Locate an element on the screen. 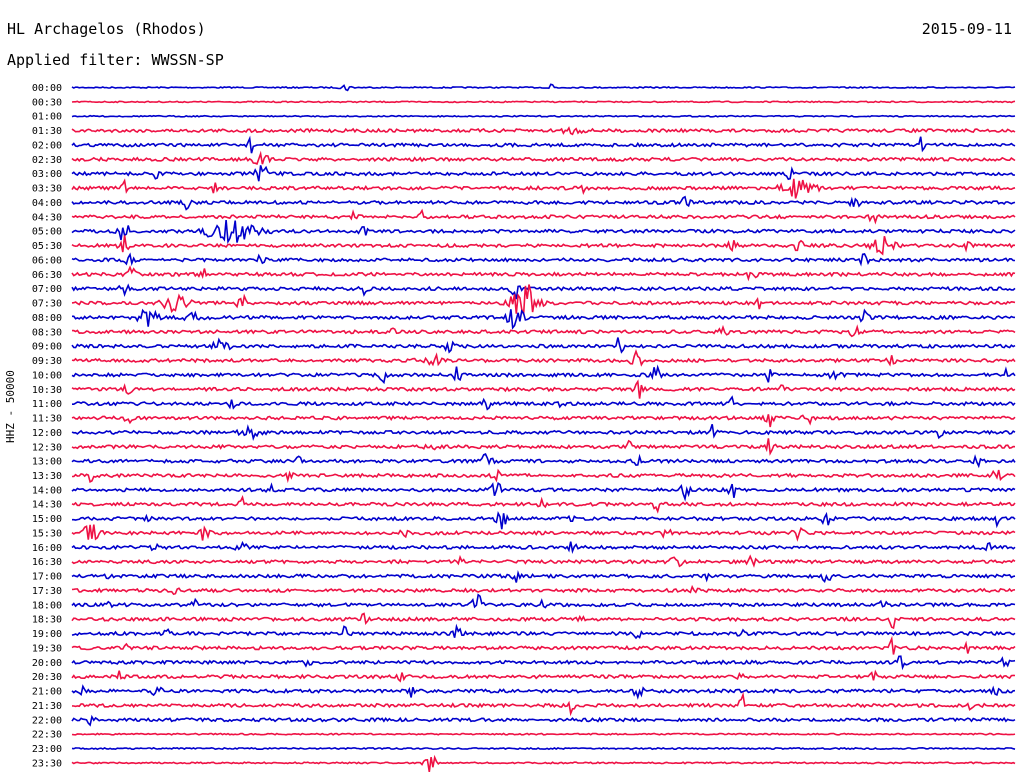 The image size is (1024, 780). time-label-1830: 18:30 is located at coordinates (47, 620).